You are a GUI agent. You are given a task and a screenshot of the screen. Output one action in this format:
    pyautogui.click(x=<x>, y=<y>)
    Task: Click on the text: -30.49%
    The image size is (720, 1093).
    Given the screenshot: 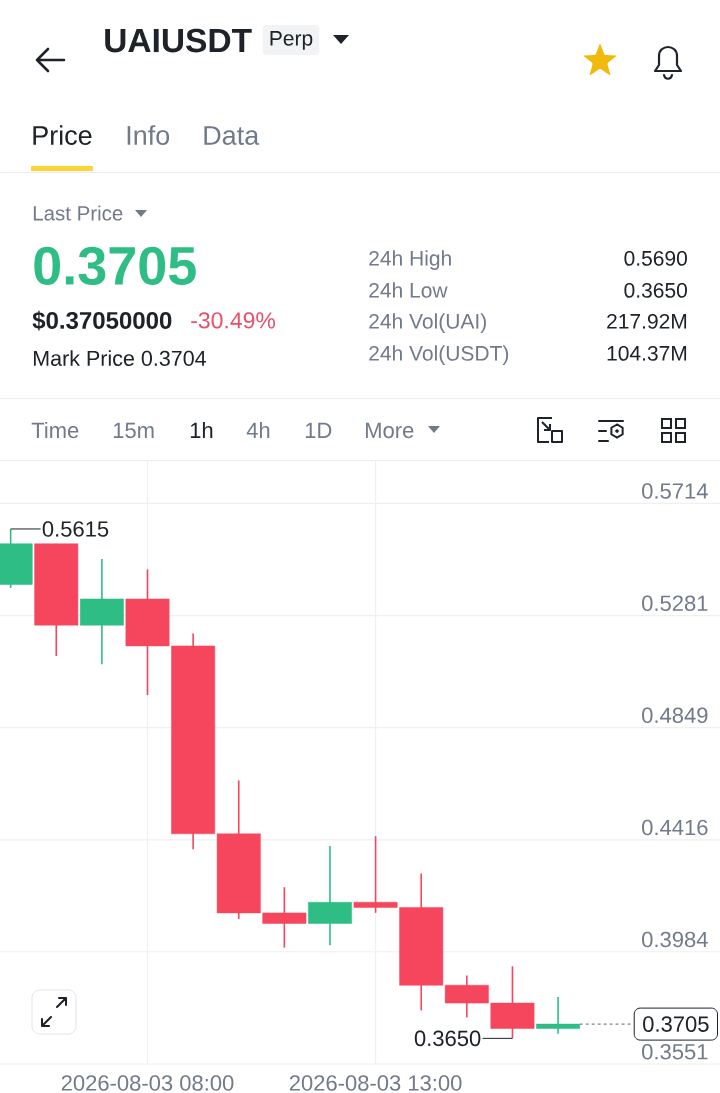 What is the action you would take?
    pyautogui.click(x=233, y=320)
    